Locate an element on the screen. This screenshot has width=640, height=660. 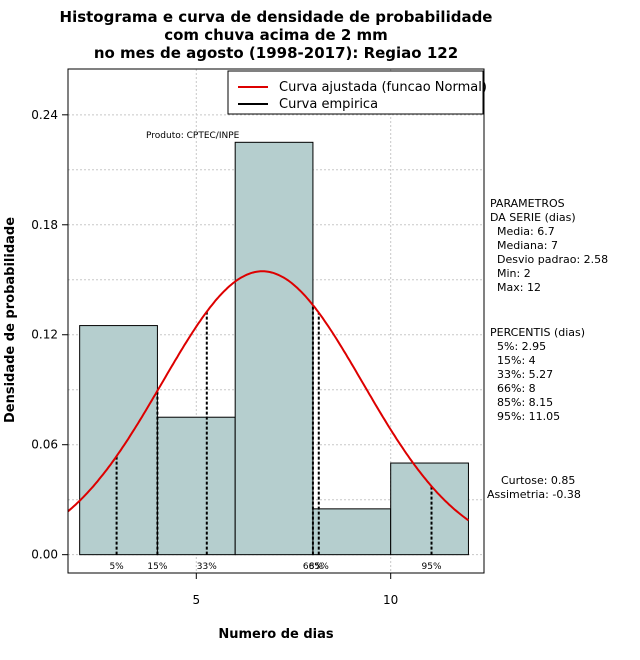
percentile-label-1: 15% is located at coordinates (157, 567).